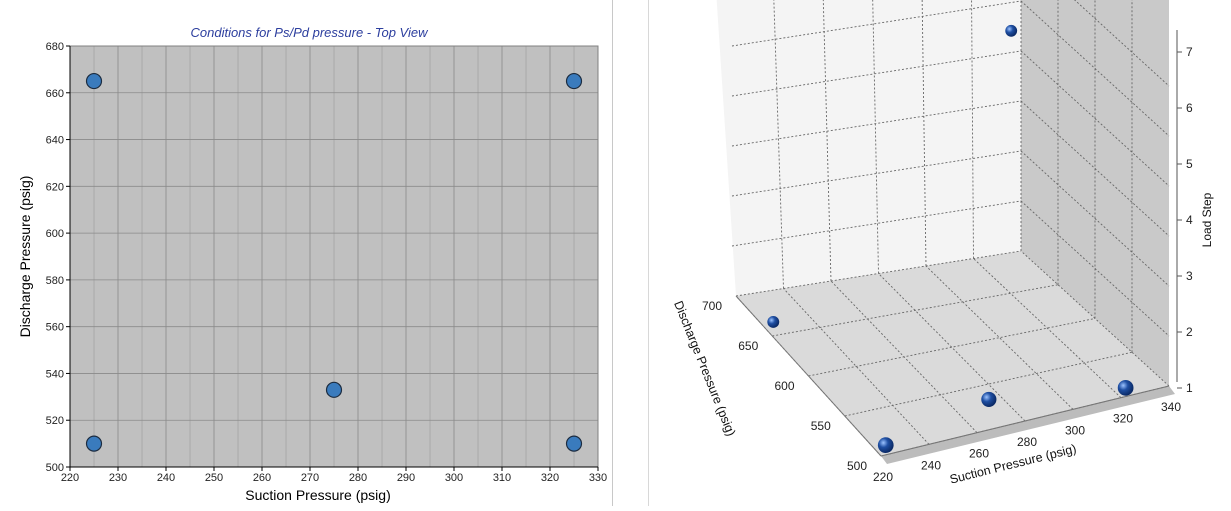 This screenshot has height=511, width=1231. I want to click on z-tick-label: 6, so click(1189, 108).